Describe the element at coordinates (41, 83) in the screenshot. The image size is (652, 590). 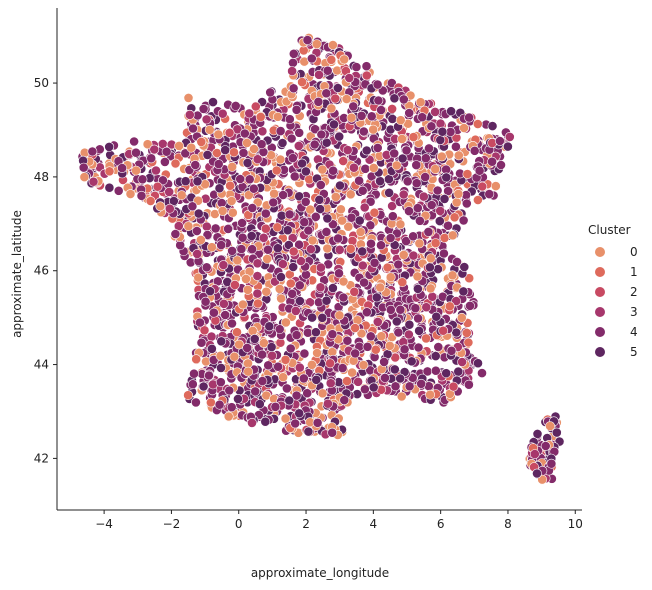
I see `y-tick-label: 50` at that location.